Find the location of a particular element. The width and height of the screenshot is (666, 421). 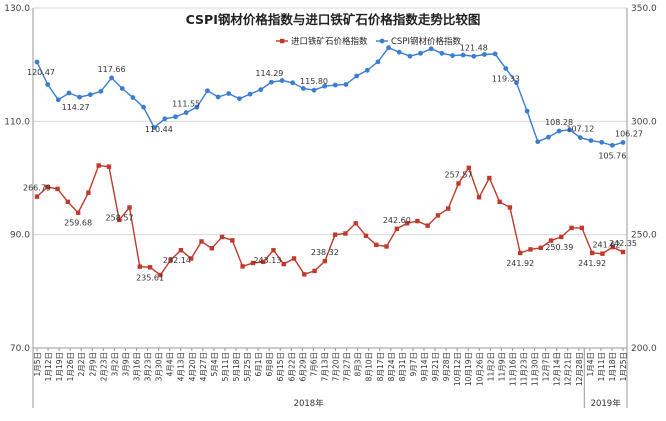

x-tick-label: 2月23日 is located at coordinates (103, 366).